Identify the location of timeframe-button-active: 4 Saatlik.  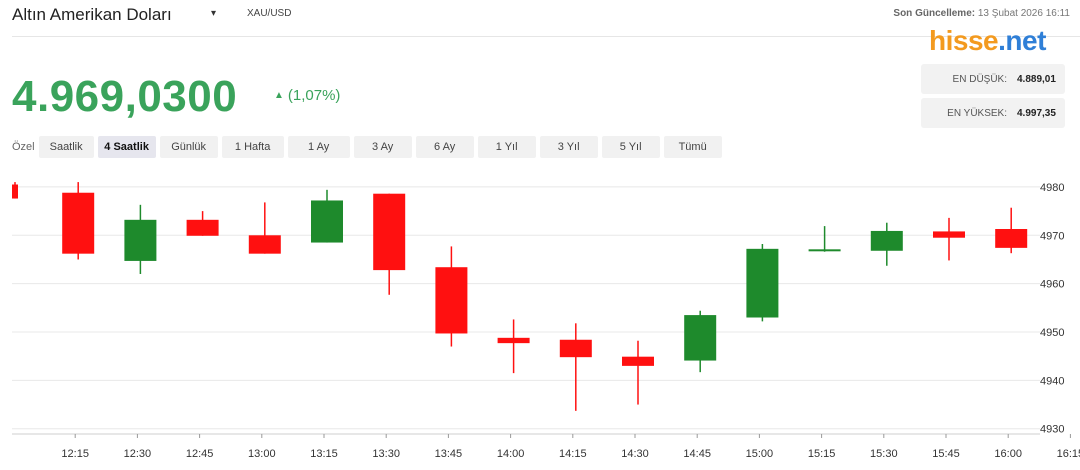
(126, 147).